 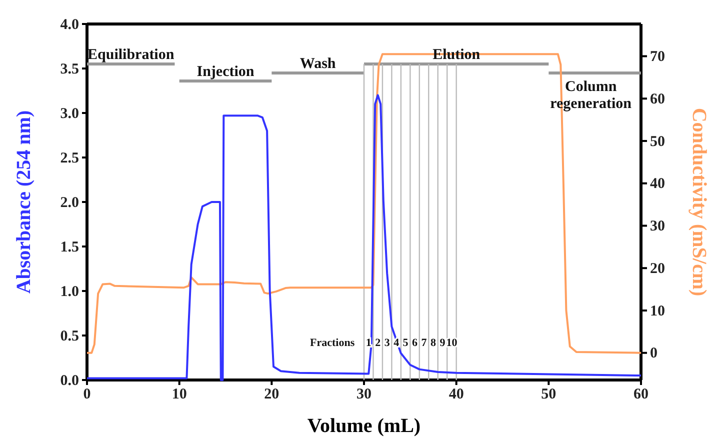 I want to click on y-tick-label: 2.0, so click(x=69, y=202).